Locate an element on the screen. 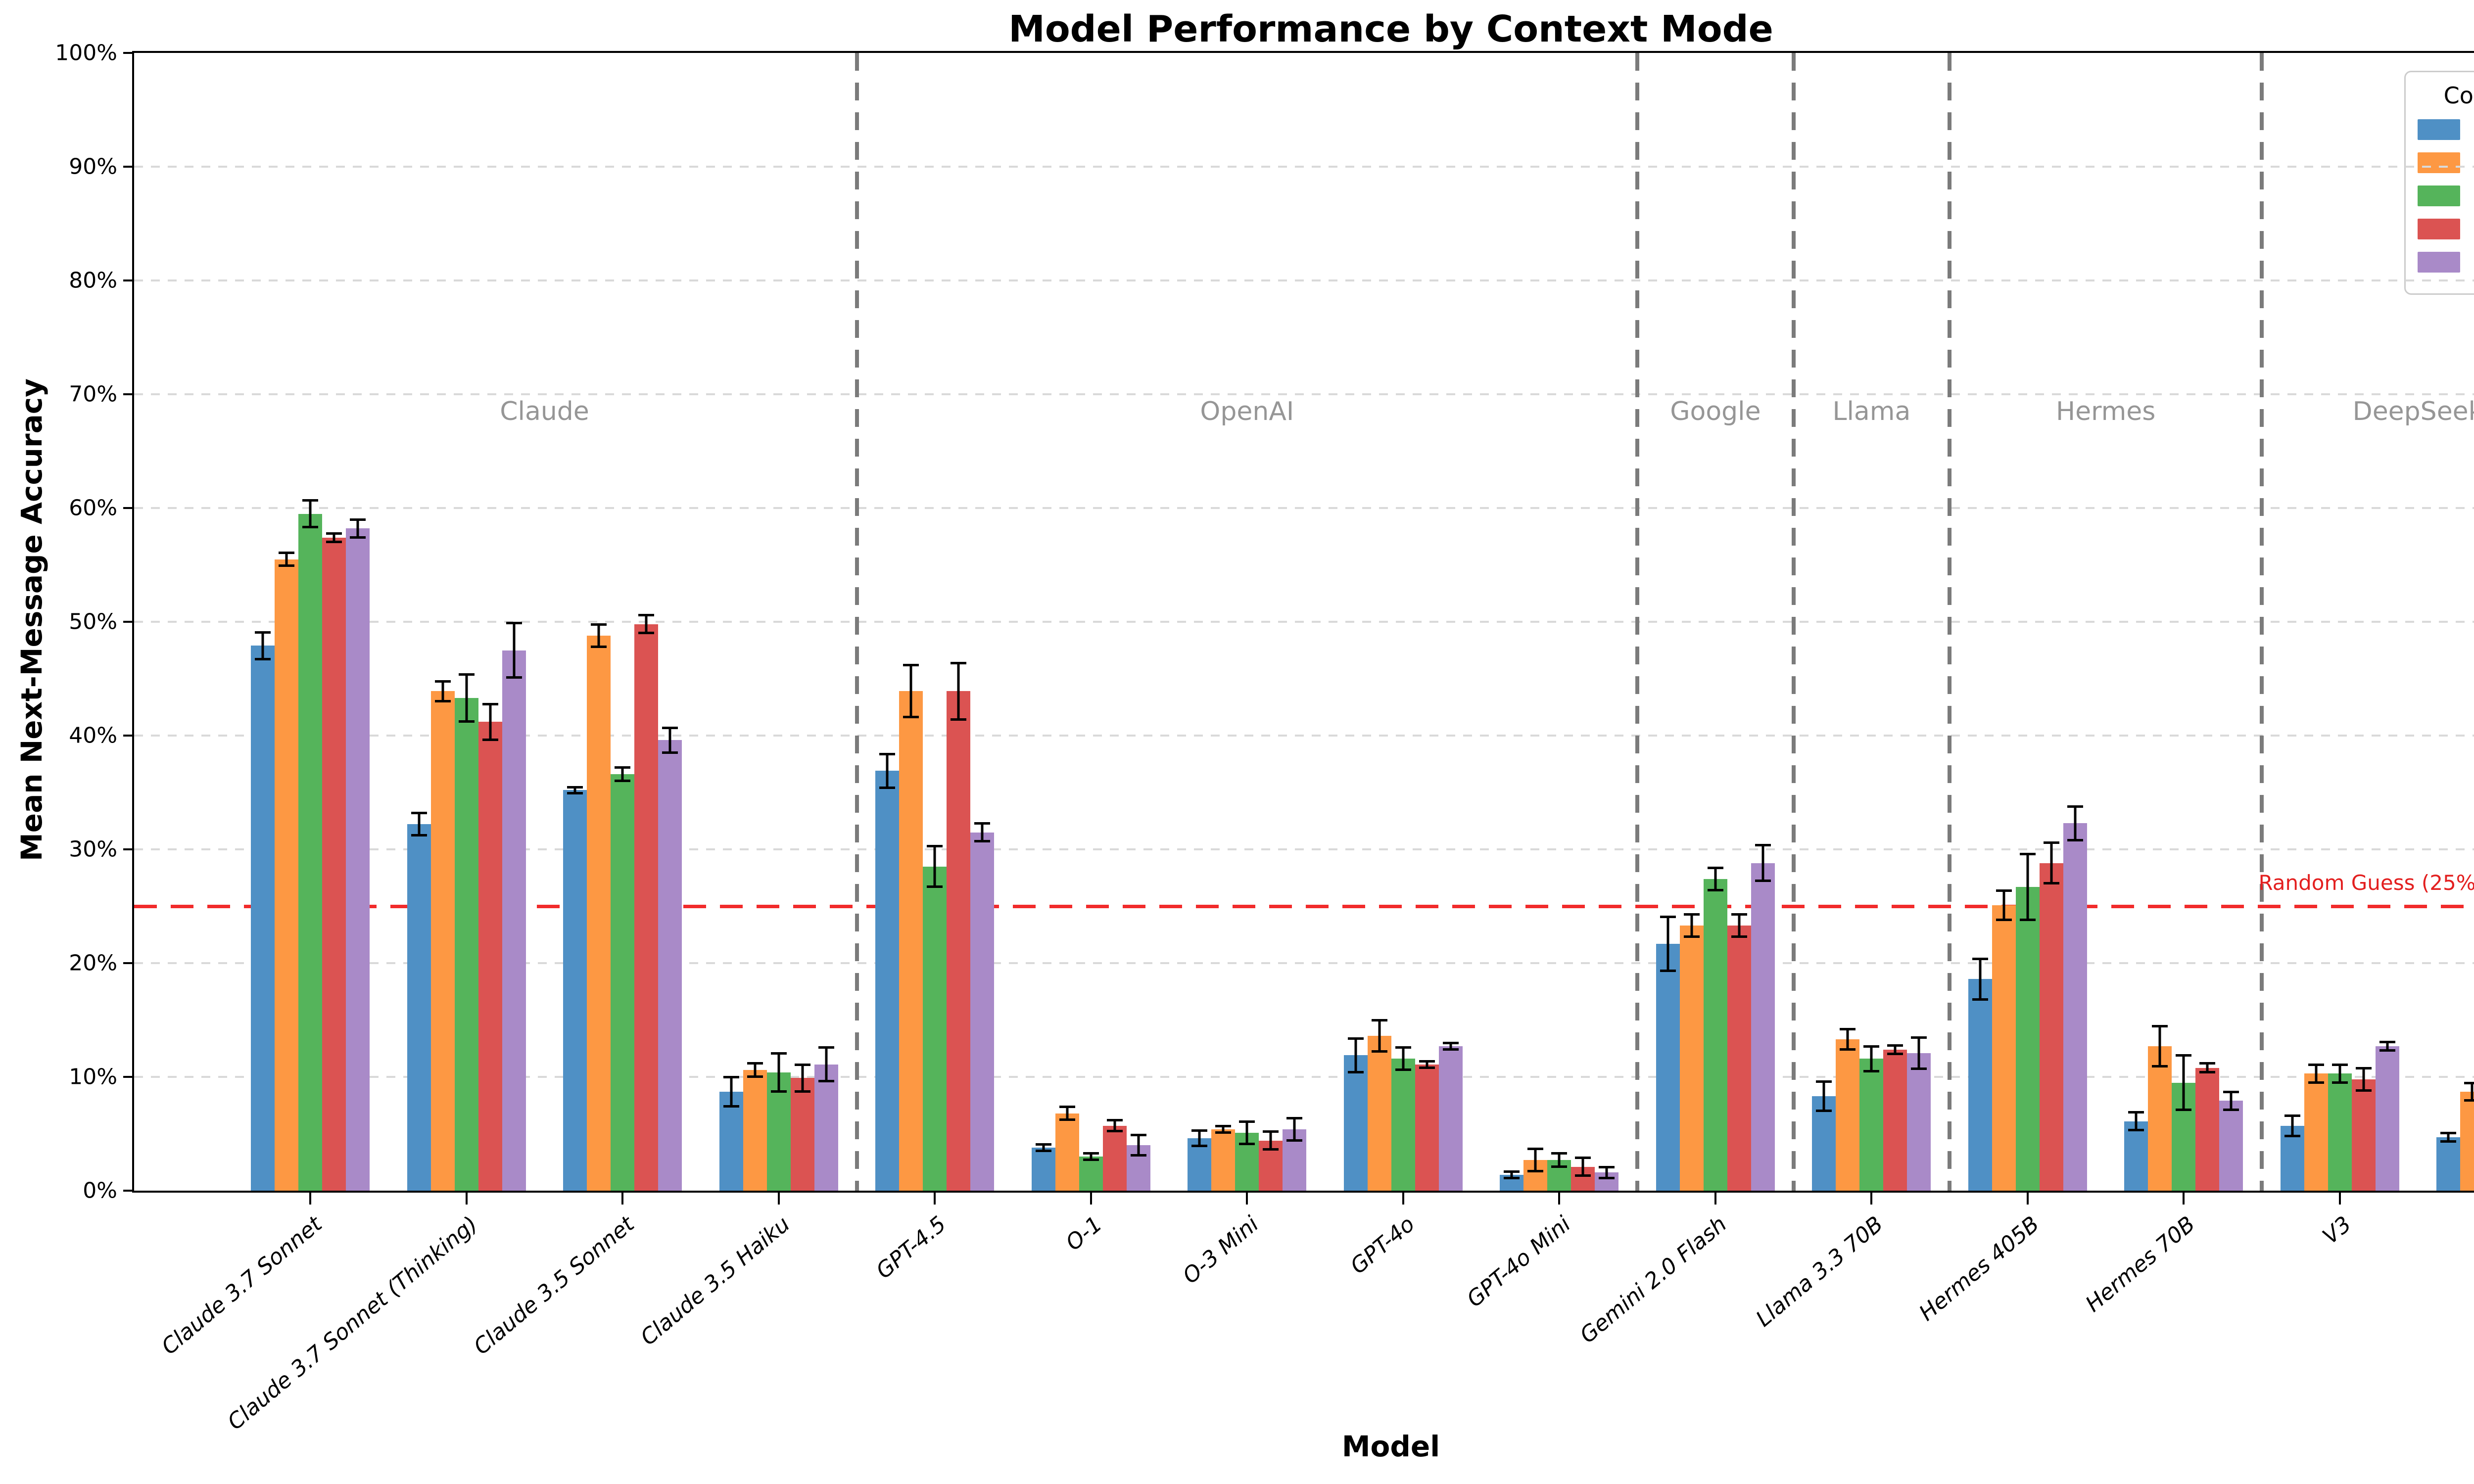  y-tick-label: 80% is located at coordinates (93, 280).